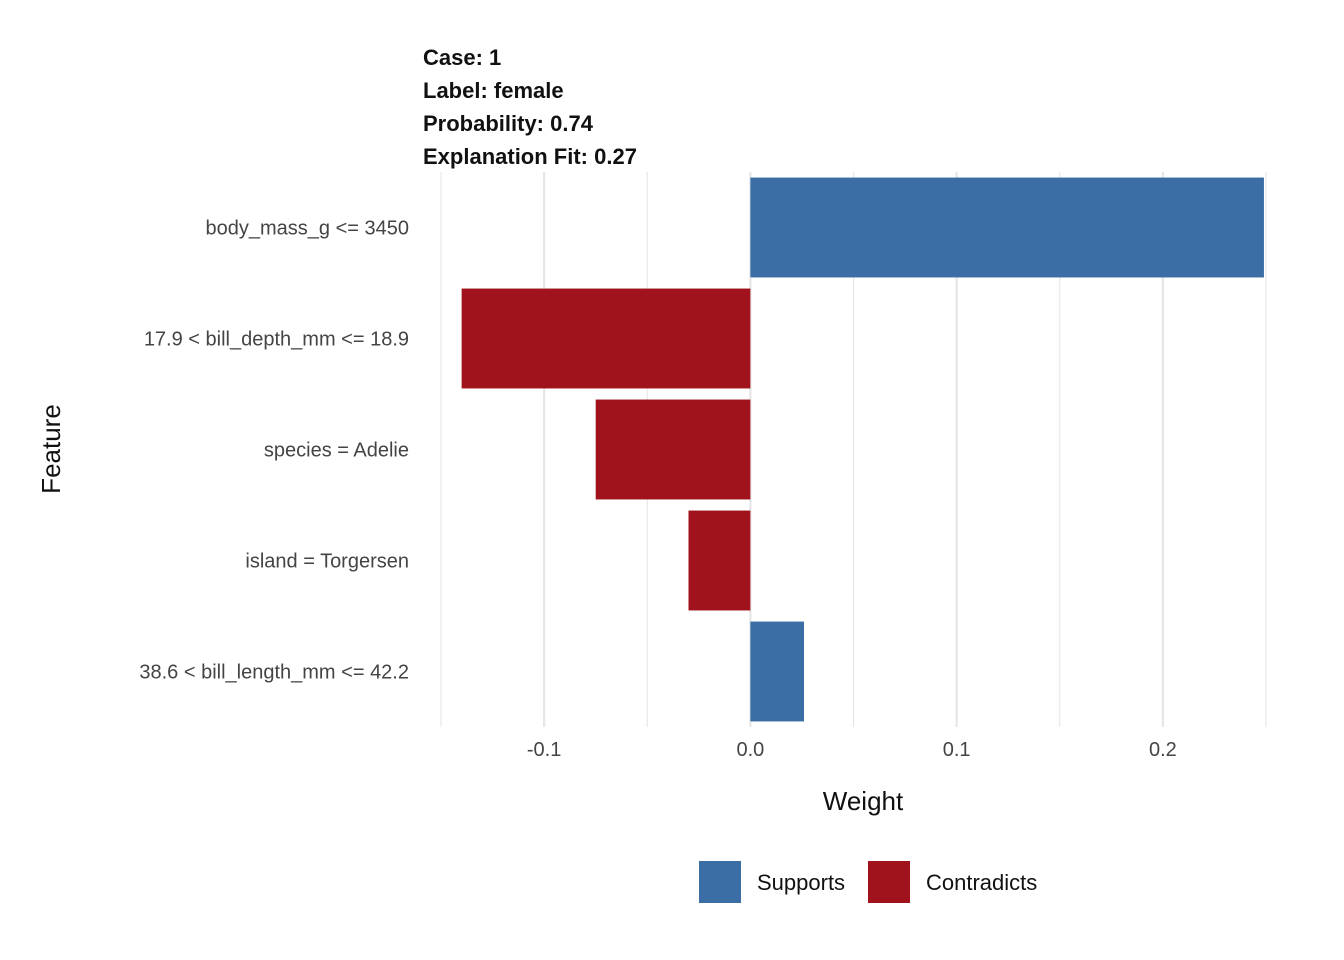  What do you see at coordinates (750, 750) in the screenshot?
I see `x-tick-label: 0.0` at bounding box center [750, 750].